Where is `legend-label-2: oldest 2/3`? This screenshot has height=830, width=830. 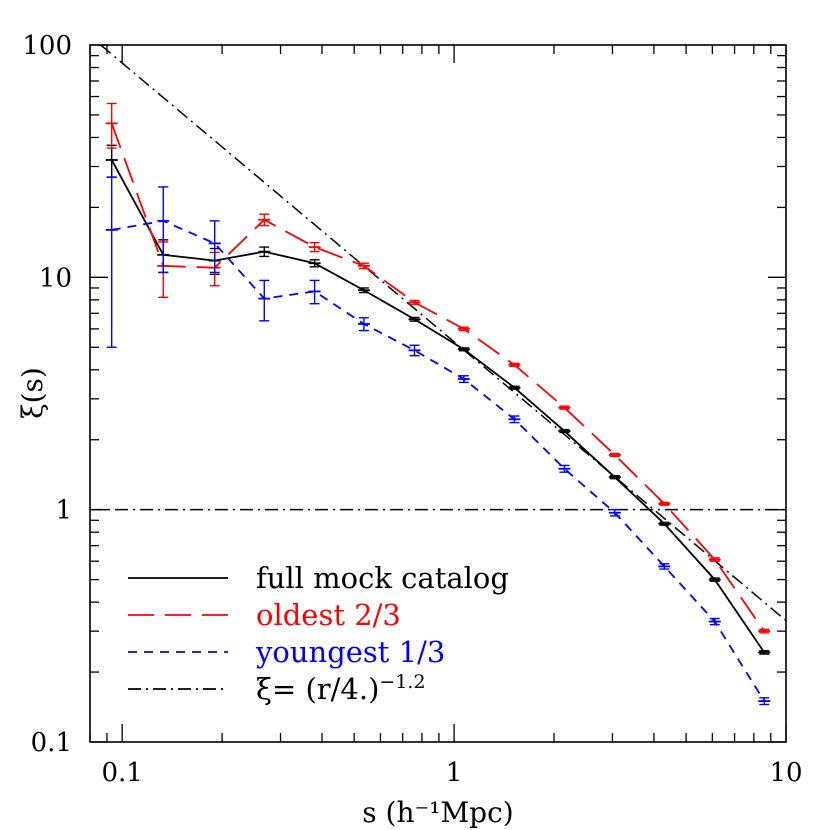
legend-label-2: oldest 2/3 is located at coordinates (328, 615).